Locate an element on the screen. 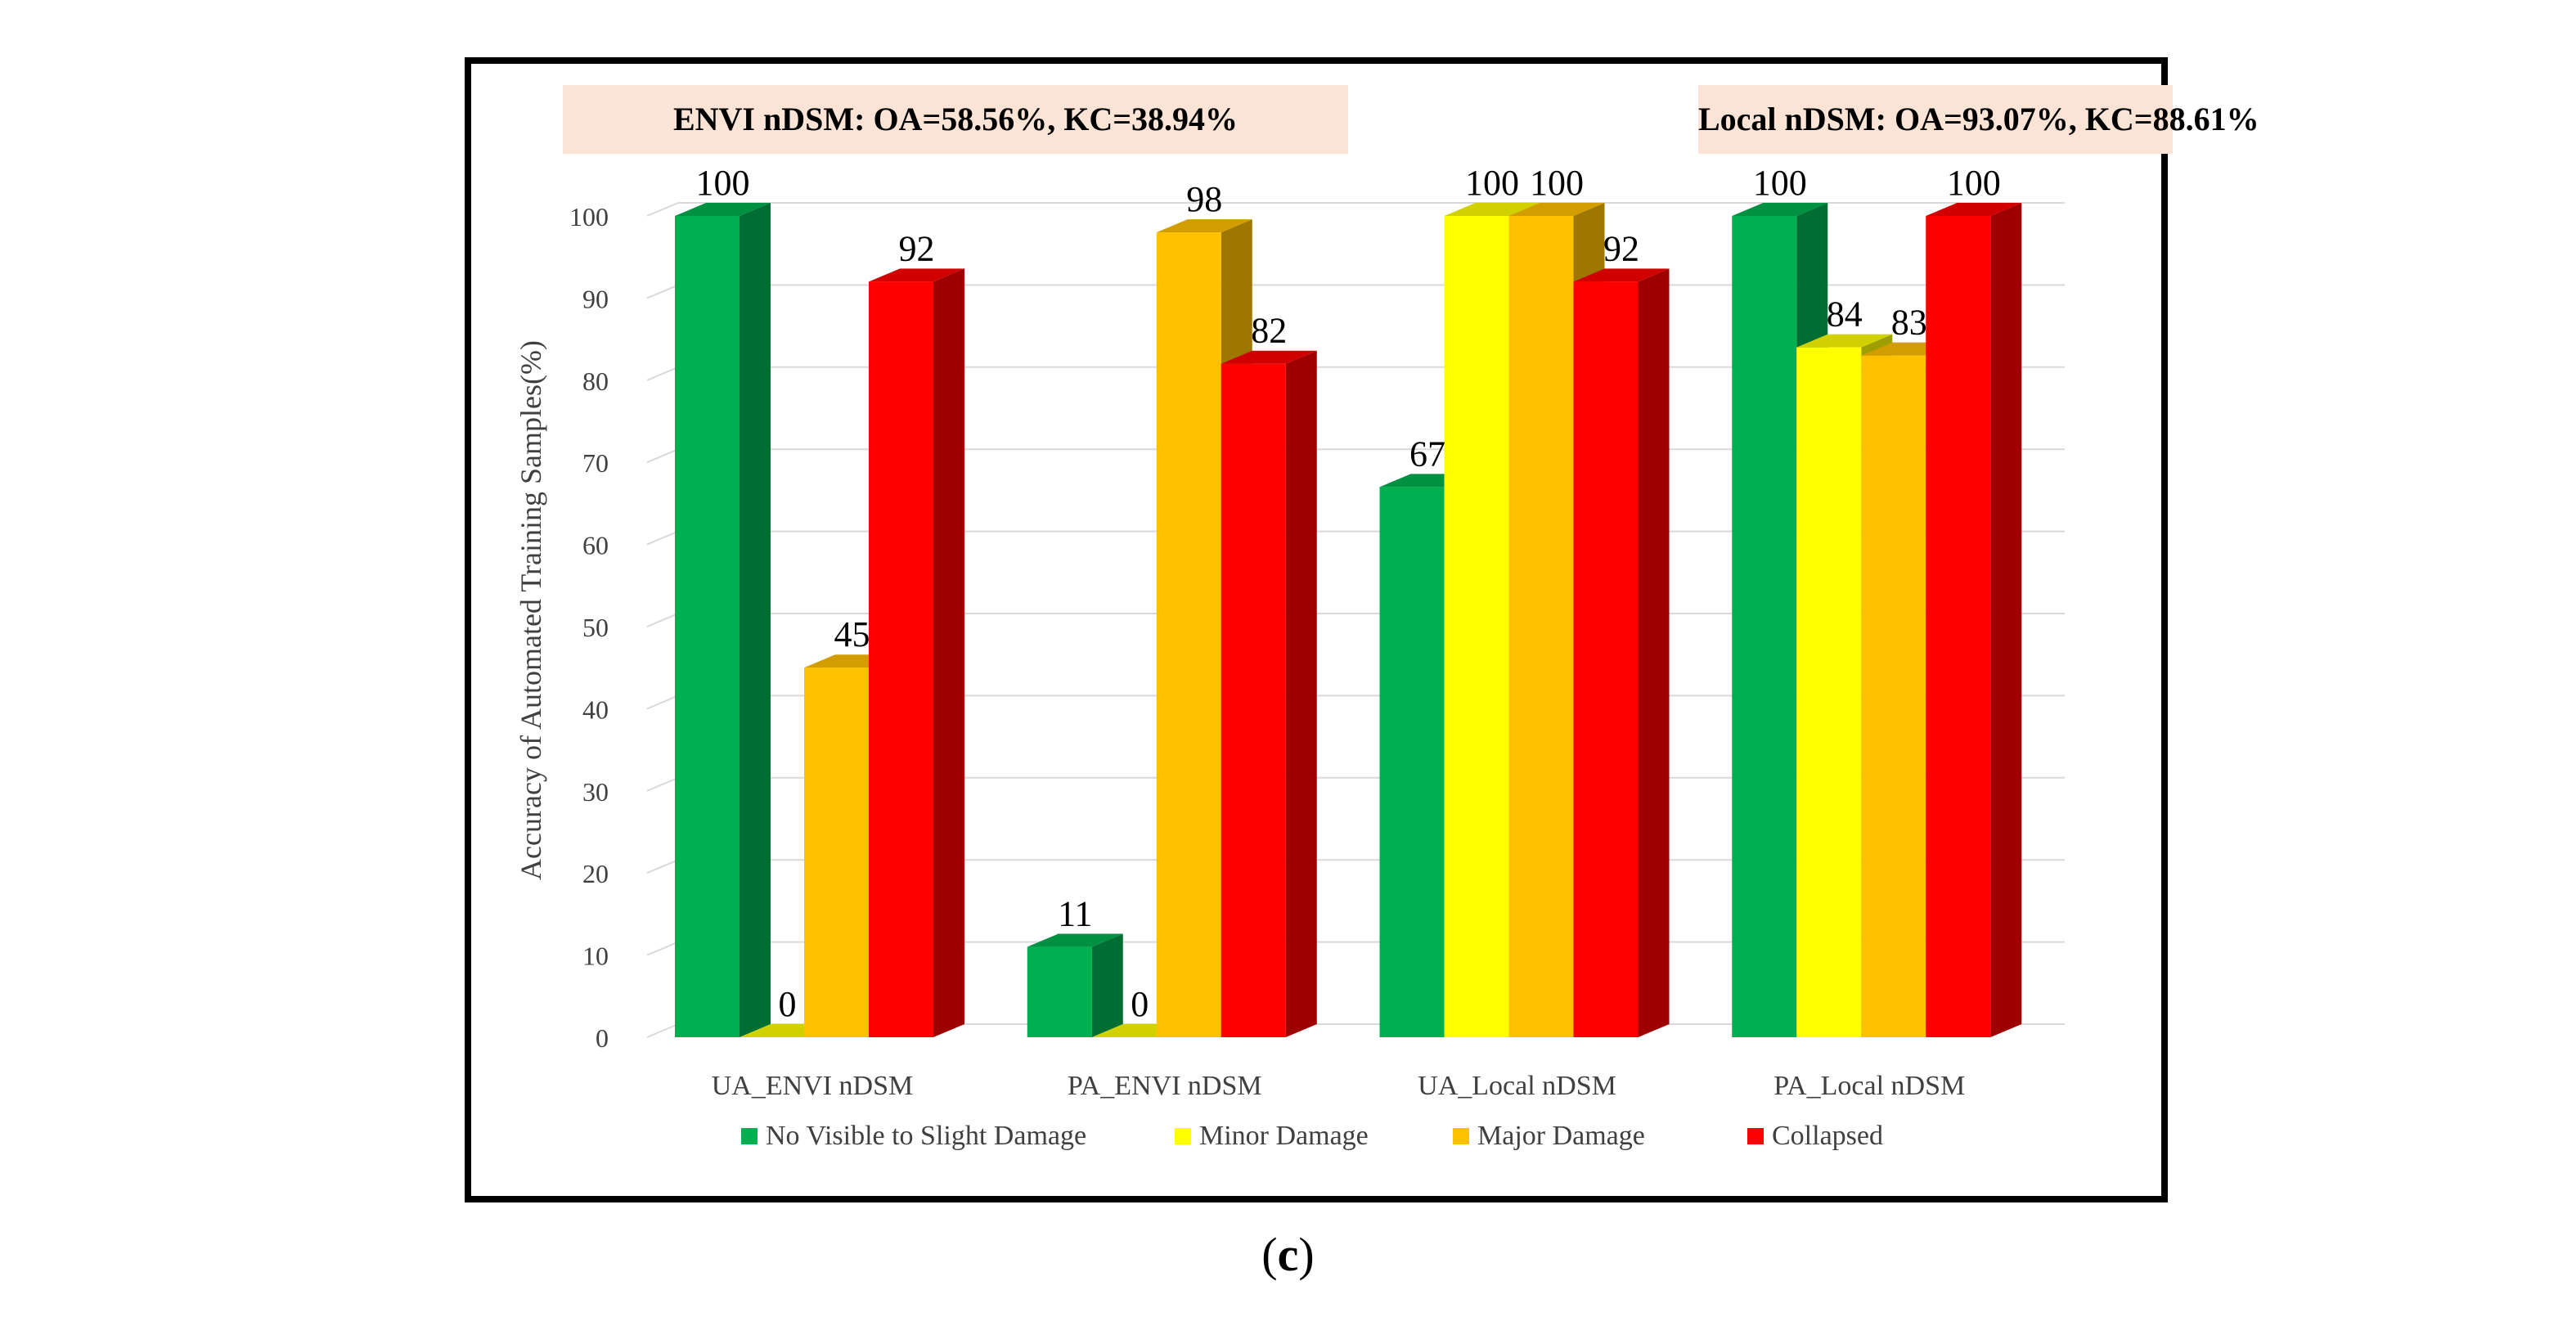 The image size is (2576, 1326). data-label: 84 is located at coordinates (1845, 314).